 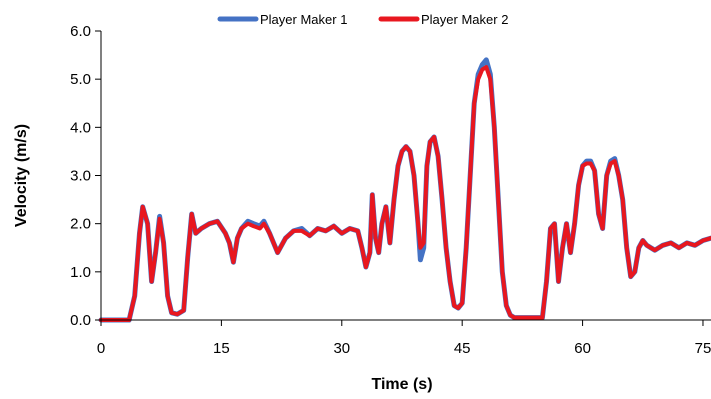 What do you see at coordinates (221, 348) in the screenshot?
I see `x-tick-label: 15` at bounding box center [221, 348].